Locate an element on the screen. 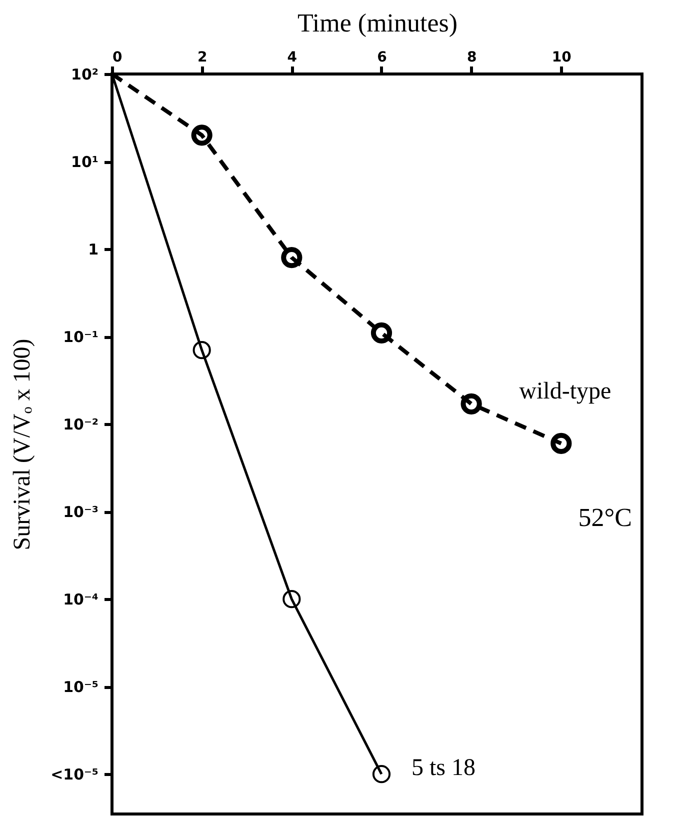  y-tick-label: 10⁻² is located at coordinates (80, 425).